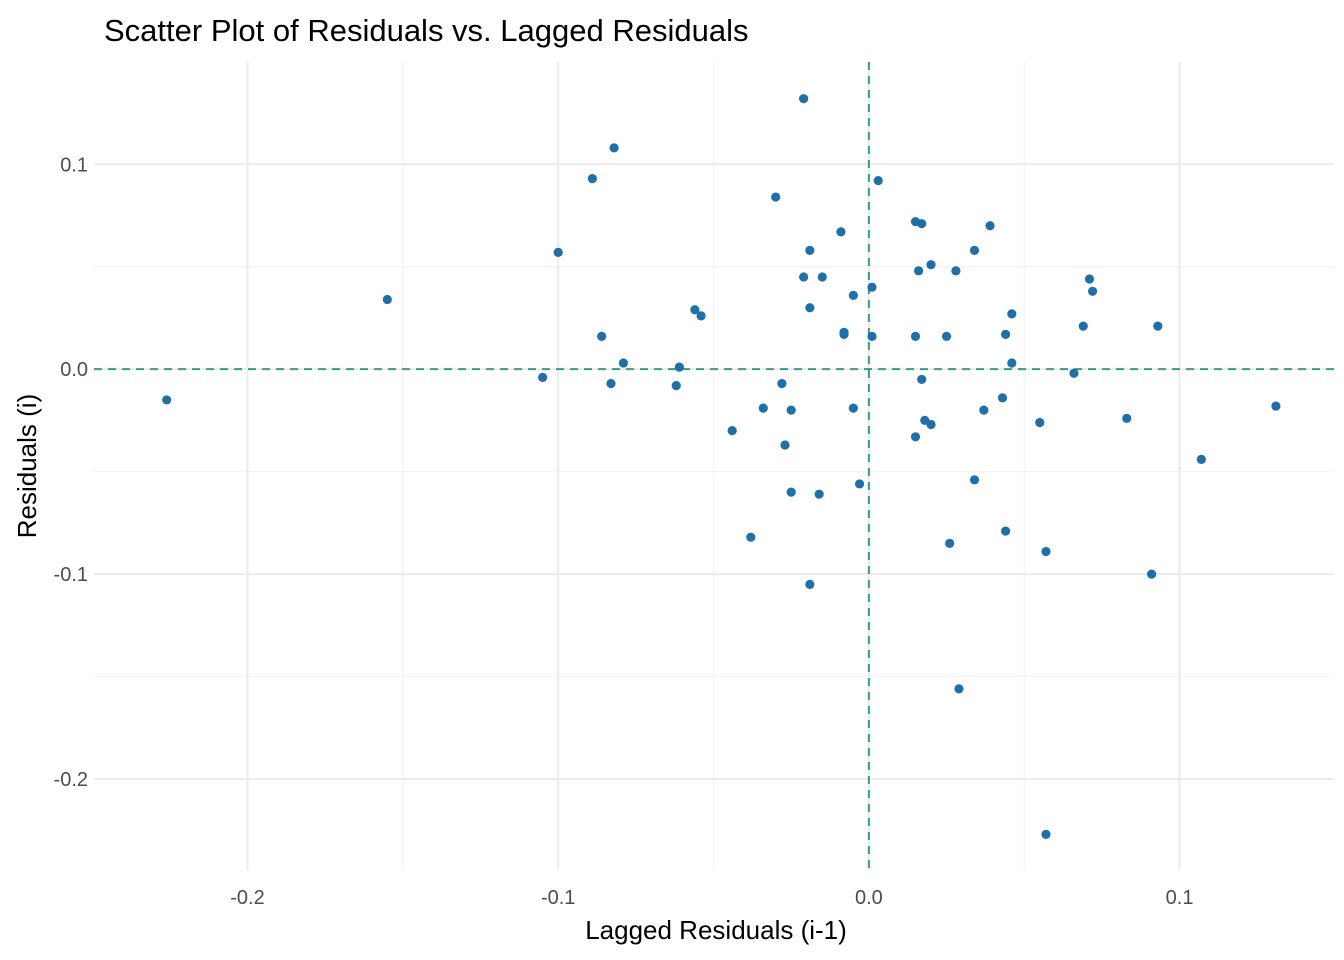 This screenshot has width=1344, height=960. Describe the element at coordinates (558, 898) in the screenshot. I see `x-tick-label: -0.1` at that location.